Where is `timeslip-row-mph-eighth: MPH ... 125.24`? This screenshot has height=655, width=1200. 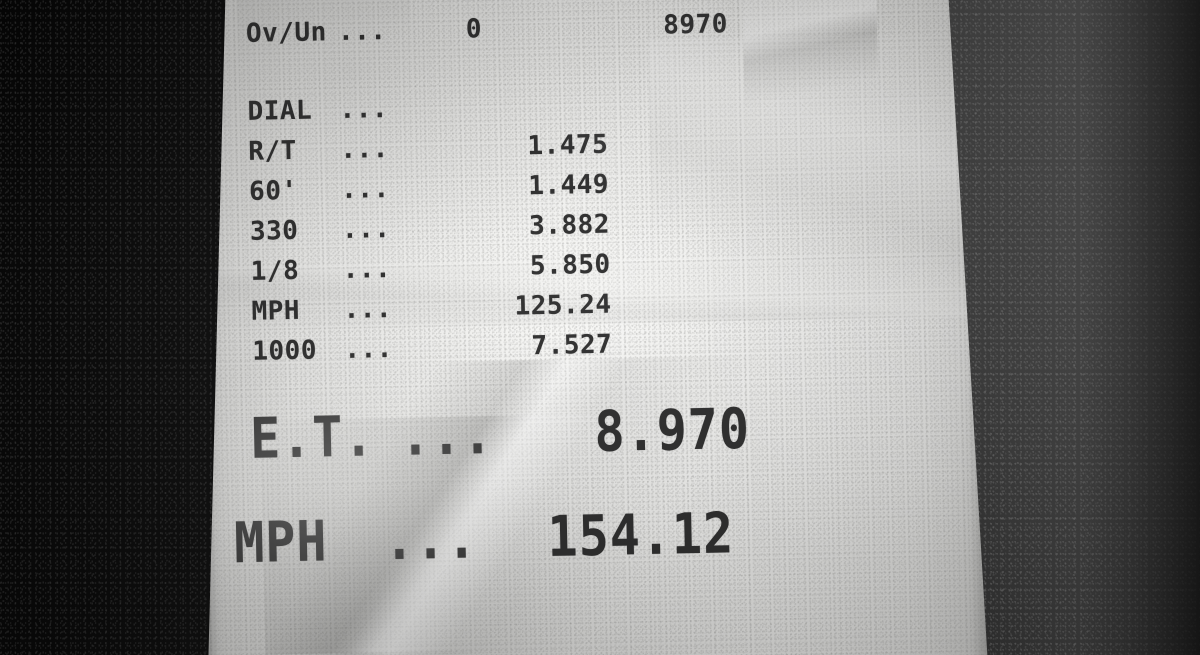 timeslip-row-mph-eighth: MPH ... 125.24 is located at coordinates (431, 308).